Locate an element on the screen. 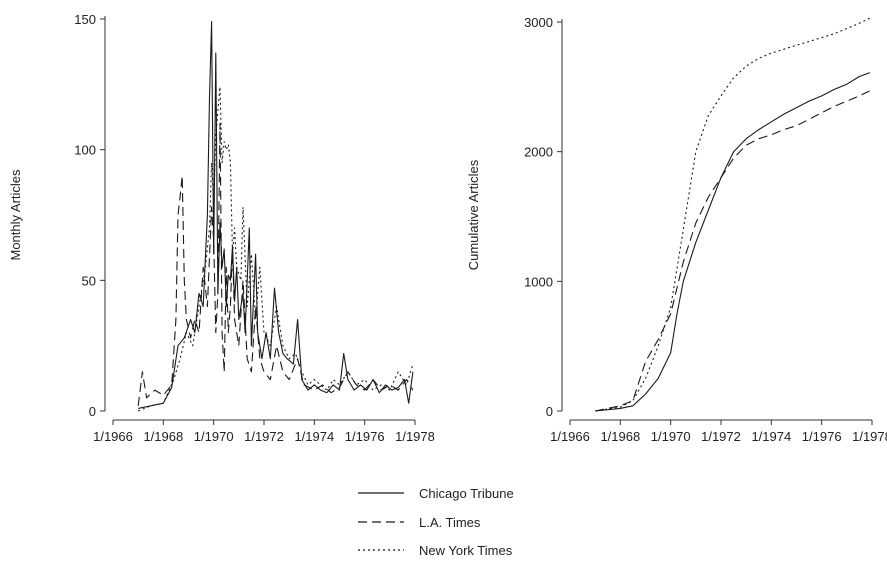 The image size is (887, 568). legend-label-new-york-times: New York Times is located at coordinates (466, 550).